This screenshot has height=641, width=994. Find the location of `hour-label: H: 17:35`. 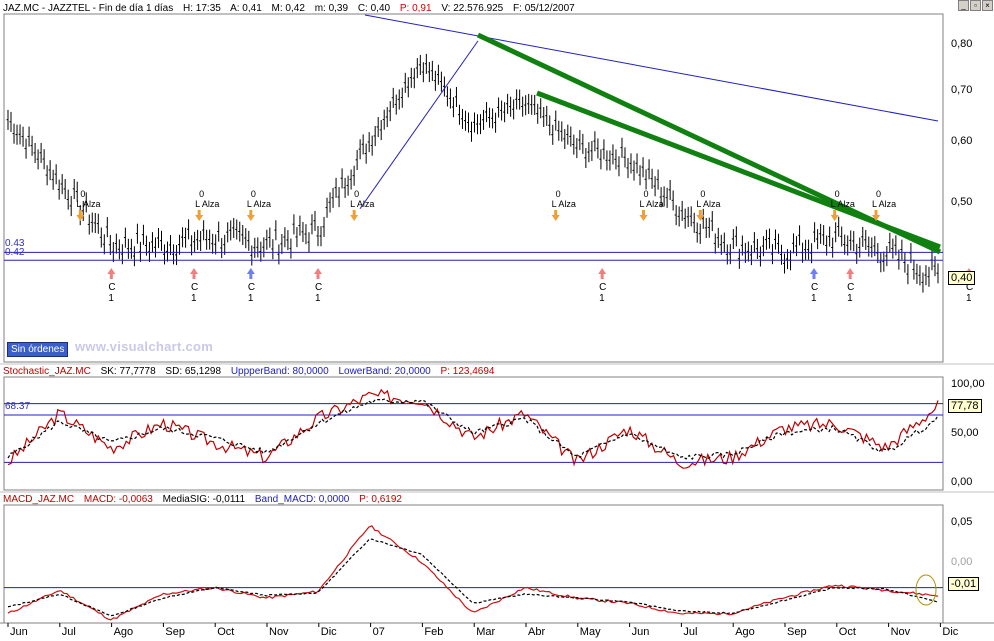

hour-label: H: 17:35 is located at coordinates (202, 8).